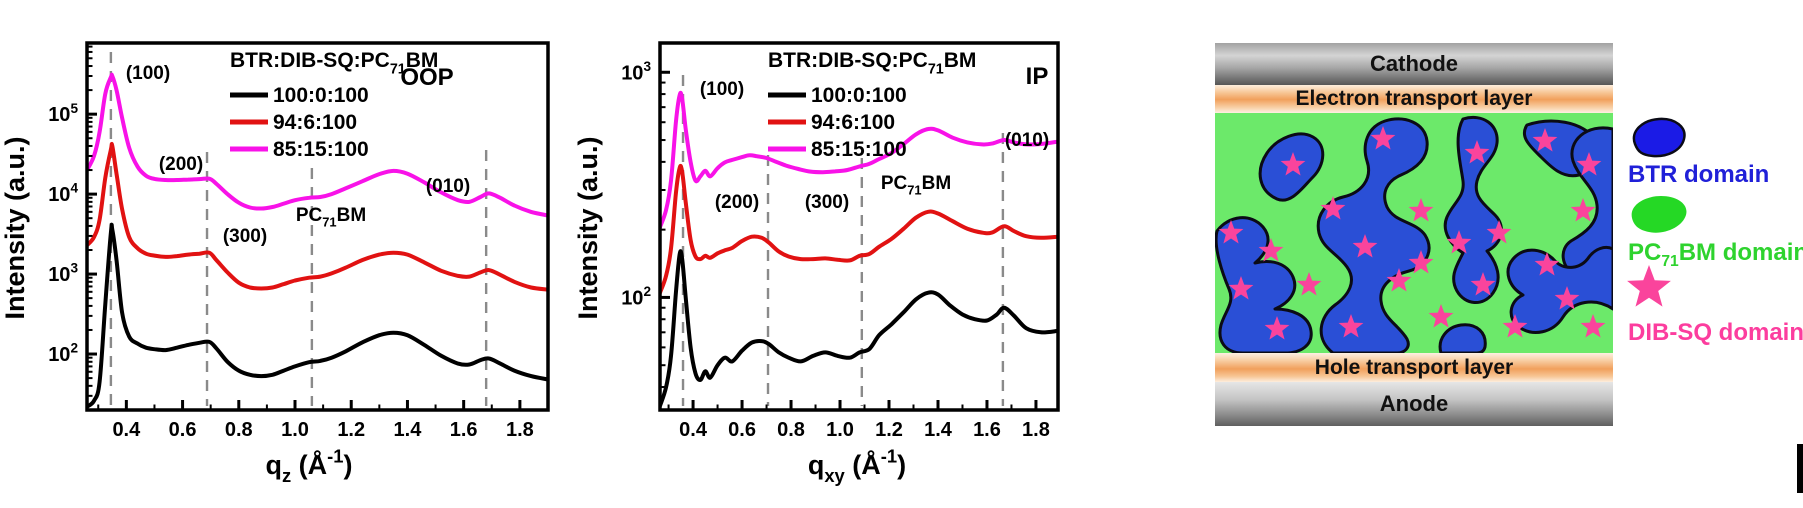  Describe the element at coordinates (464, 430) in the screenshot. I see `oop-xtick-label: 1.6` at that location.